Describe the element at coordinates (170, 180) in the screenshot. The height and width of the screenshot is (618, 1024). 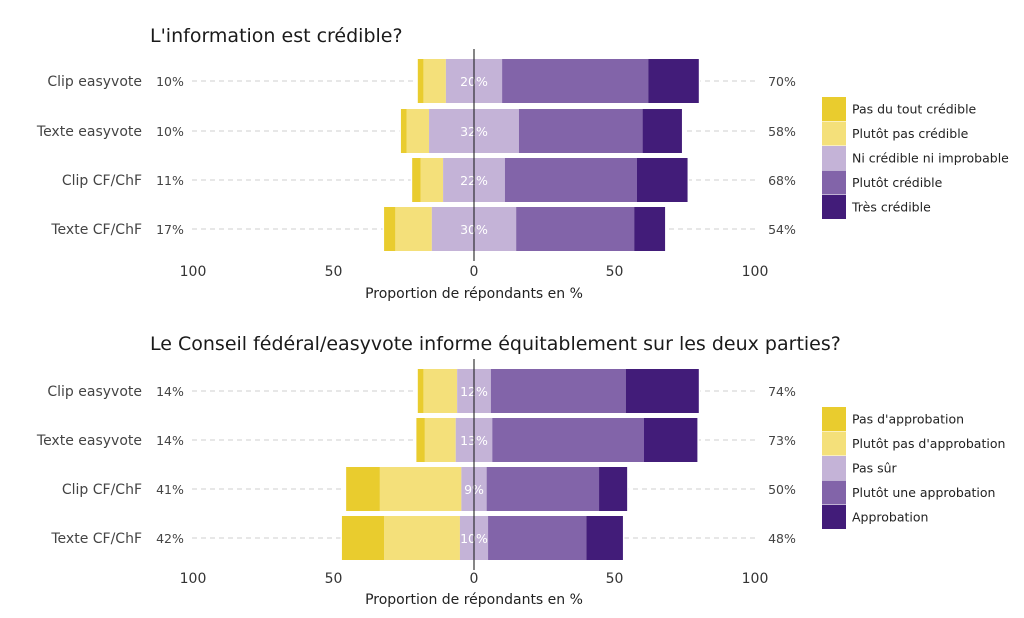
I see `negative-total-label: 11%` at that location.